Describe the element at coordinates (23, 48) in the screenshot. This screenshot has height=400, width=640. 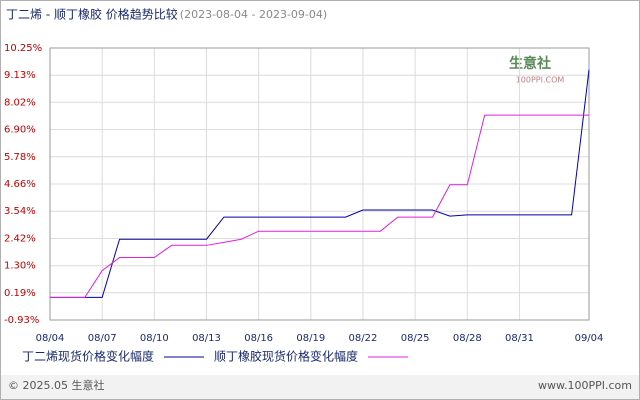
I see `y-tick-label: 10.25%` at that location.